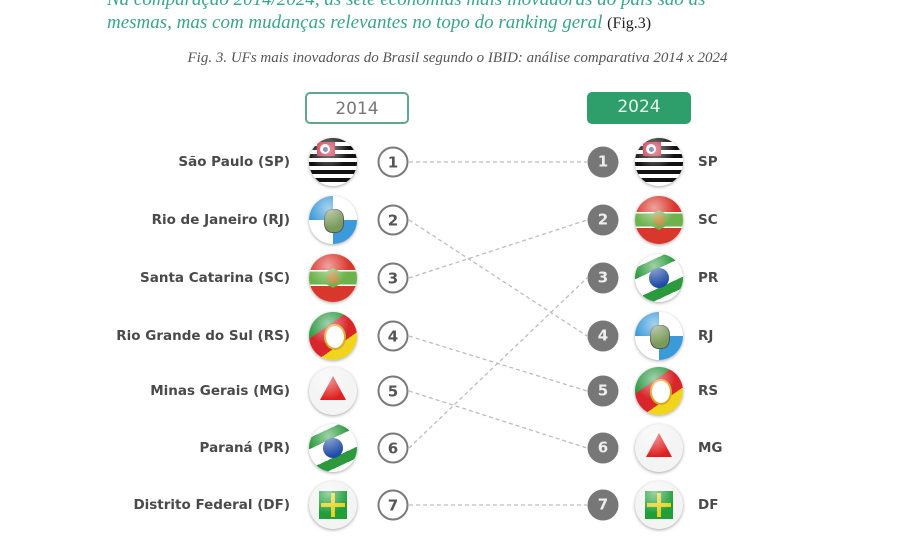  I want to click on state-name: Rio de Janeiro (RJ), so click(220, 220).